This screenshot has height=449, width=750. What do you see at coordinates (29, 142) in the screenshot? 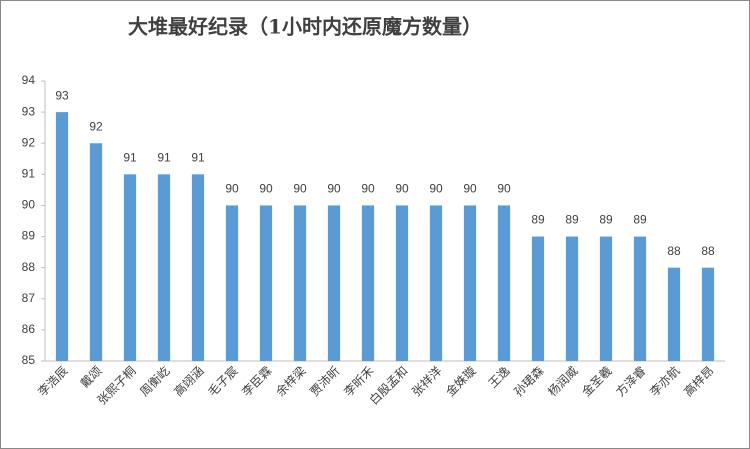
I see `y-tick-label: 92` at bounding box center [29, 142].